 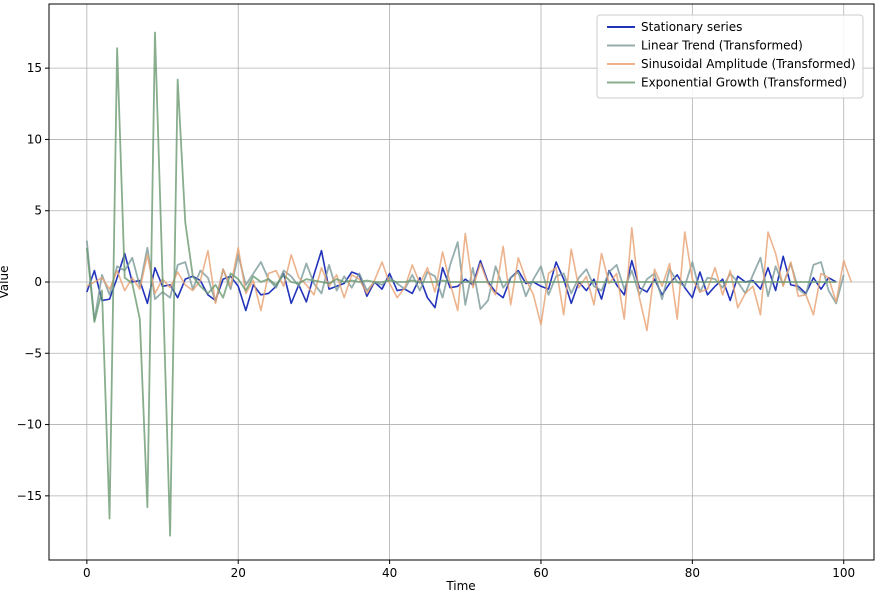 What do you see at coordinates (692, 573) in the screenshot?
I see `x-tick-label: 80` at bounding box center [692, 573].